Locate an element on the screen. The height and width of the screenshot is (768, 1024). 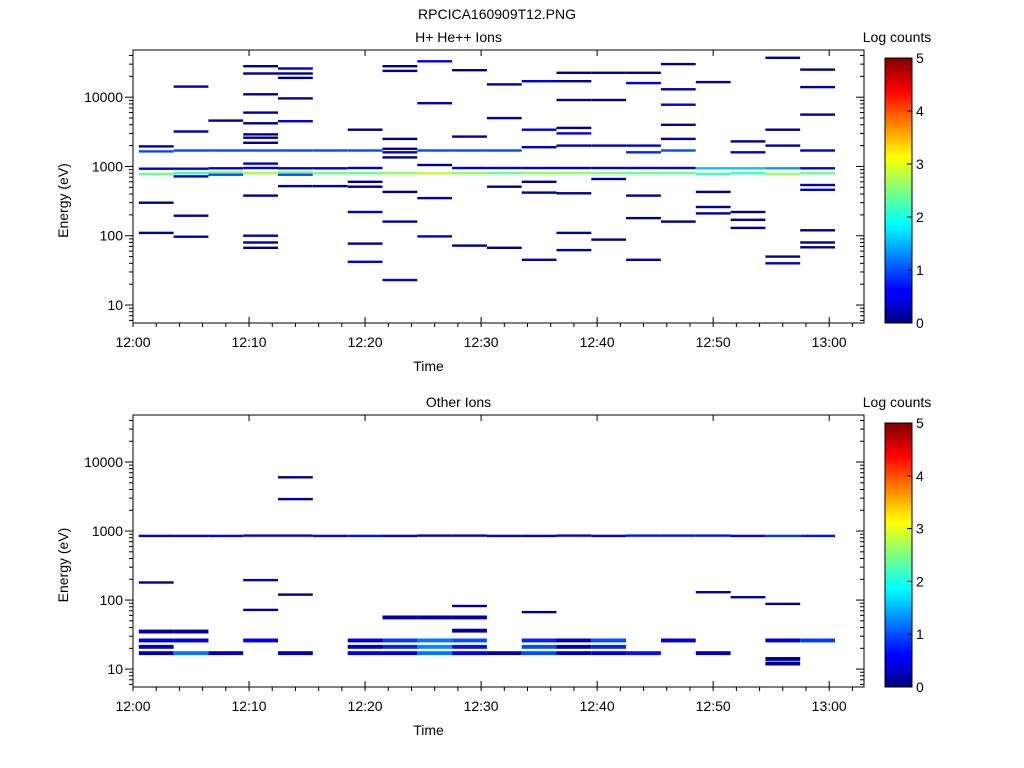
x-tick-label: 12:10 is located at coordinates (249, 342).